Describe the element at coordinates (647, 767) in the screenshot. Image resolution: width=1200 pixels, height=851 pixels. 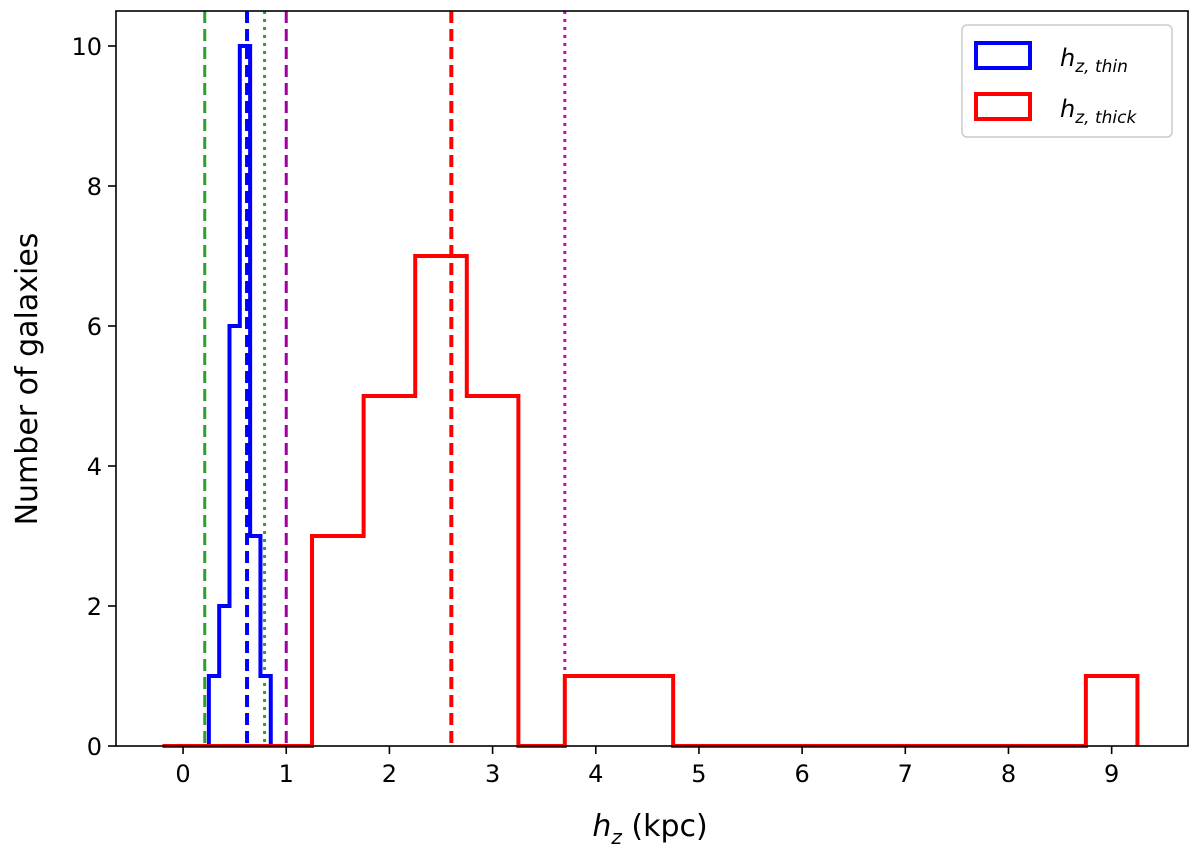
I see `x-axis: 0 1 2 3 4 5 6 7 8 9` at that location.